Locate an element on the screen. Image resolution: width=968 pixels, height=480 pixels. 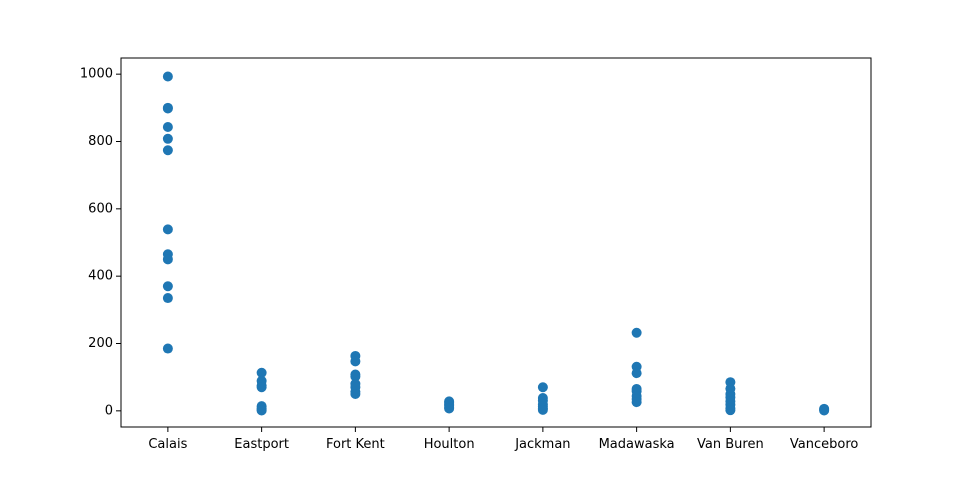
y-tick-label: 200 is located at coordinates (100, 343).